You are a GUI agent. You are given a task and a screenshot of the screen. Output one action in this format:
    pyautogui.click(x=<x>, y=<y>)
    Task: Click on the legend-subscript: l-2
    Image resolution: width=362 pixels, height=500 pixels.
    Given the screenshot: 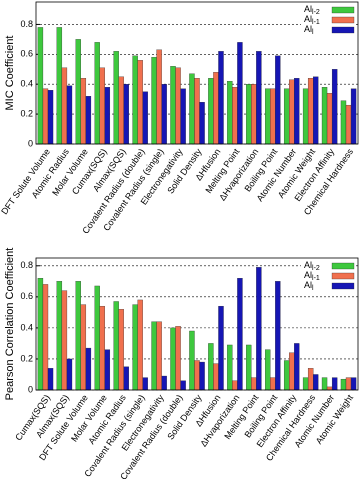 What is the action you would take?
    pyautogui.click(x=316, y=12)
    